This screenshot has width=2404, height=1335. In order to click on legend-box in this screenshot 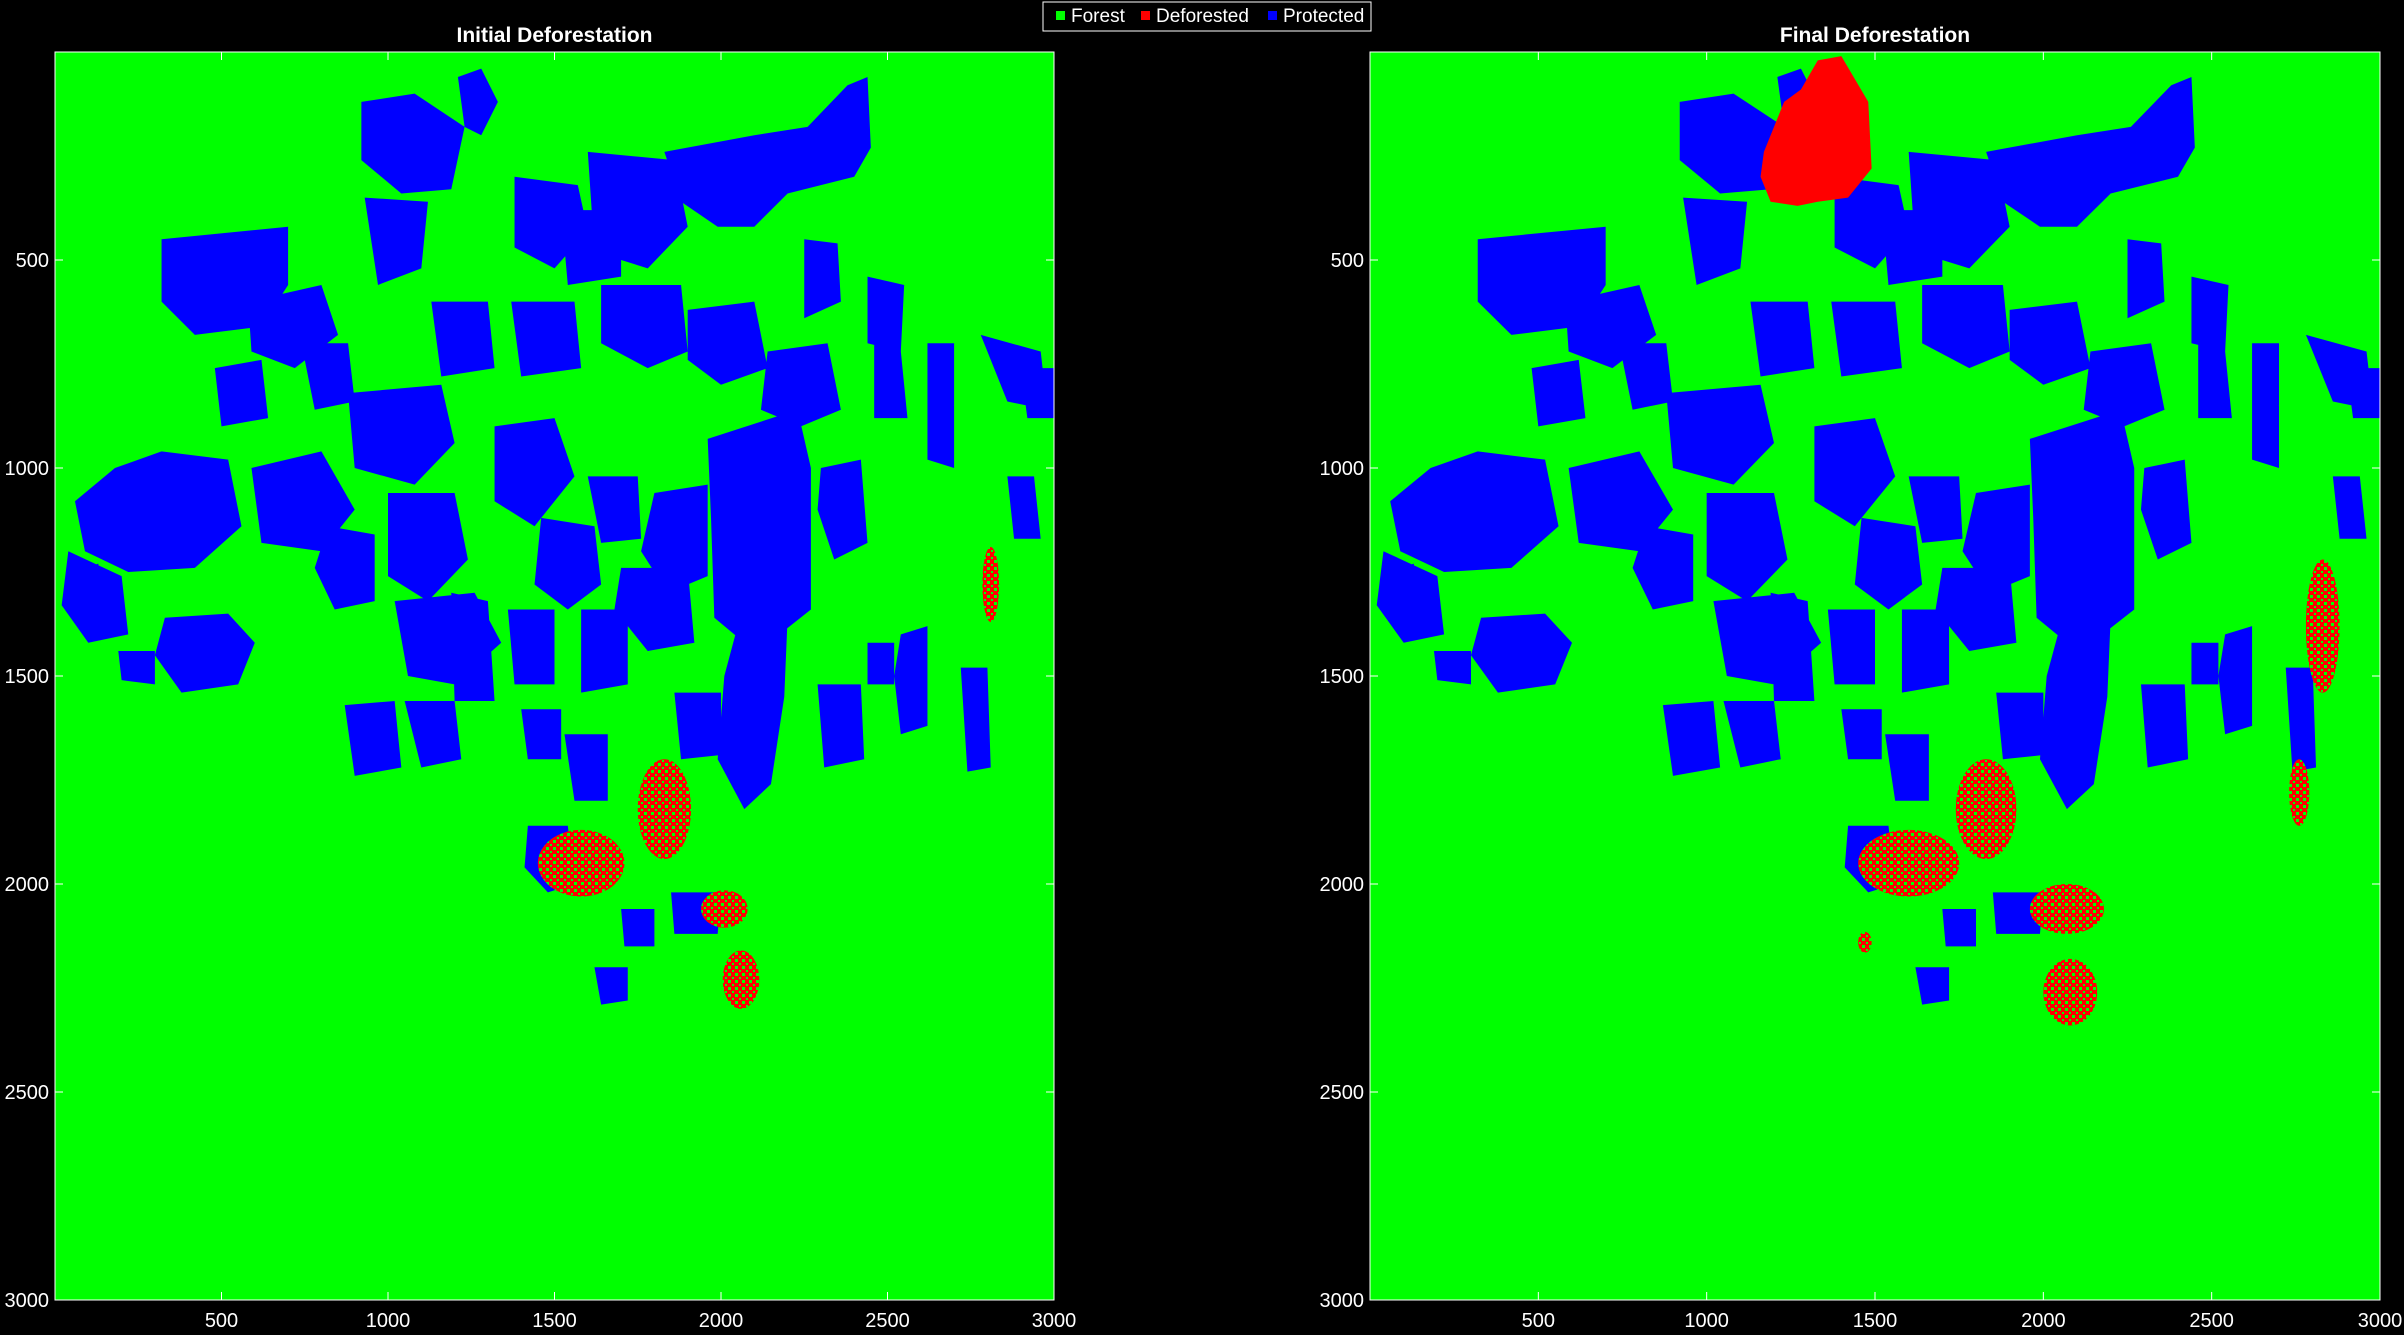, I will do `click(1207, 16)`.